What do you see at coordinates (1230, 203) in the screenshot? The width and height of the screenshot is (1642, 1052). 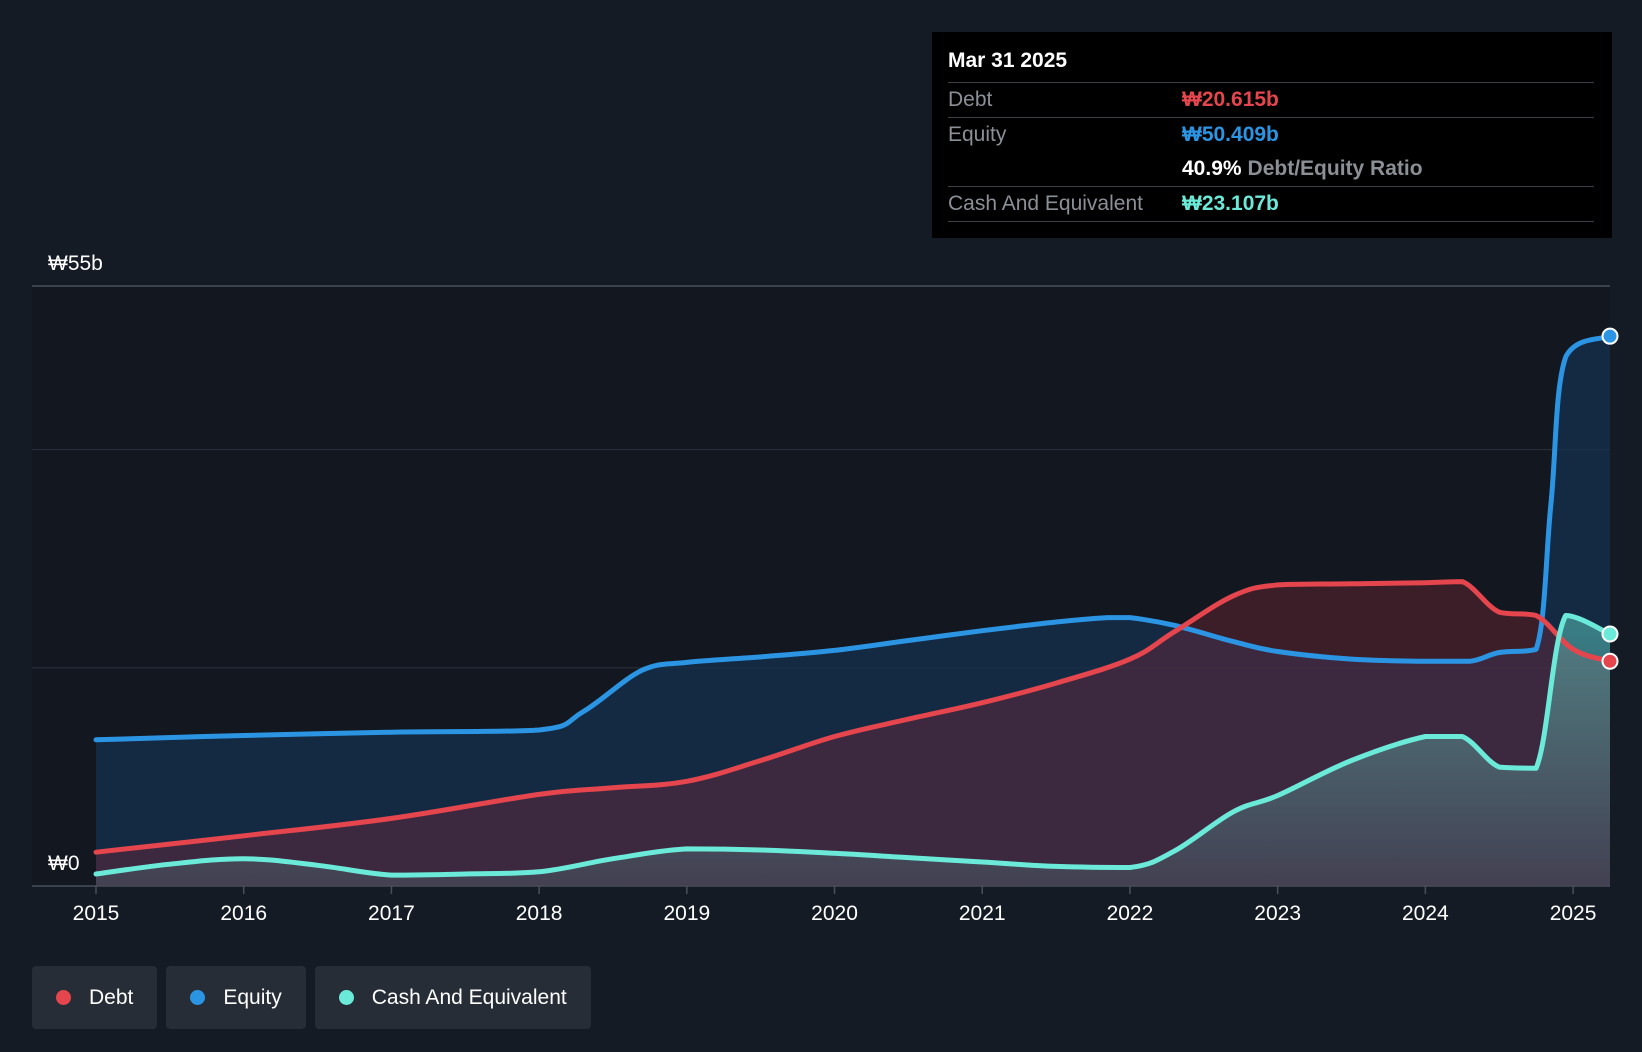 I see `tooltip-cash-value: ₩23.107b` at bounding box center [1230, 203].